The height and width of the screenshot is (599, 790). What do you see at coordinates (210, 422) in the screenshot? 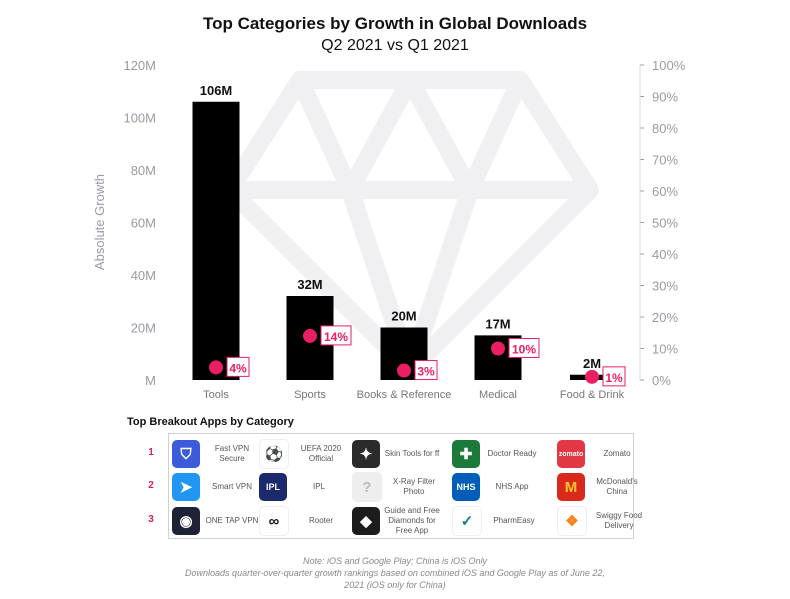
I see `breakout-title: Top Breakout Apps by Category` at bounding box center [210, 422].